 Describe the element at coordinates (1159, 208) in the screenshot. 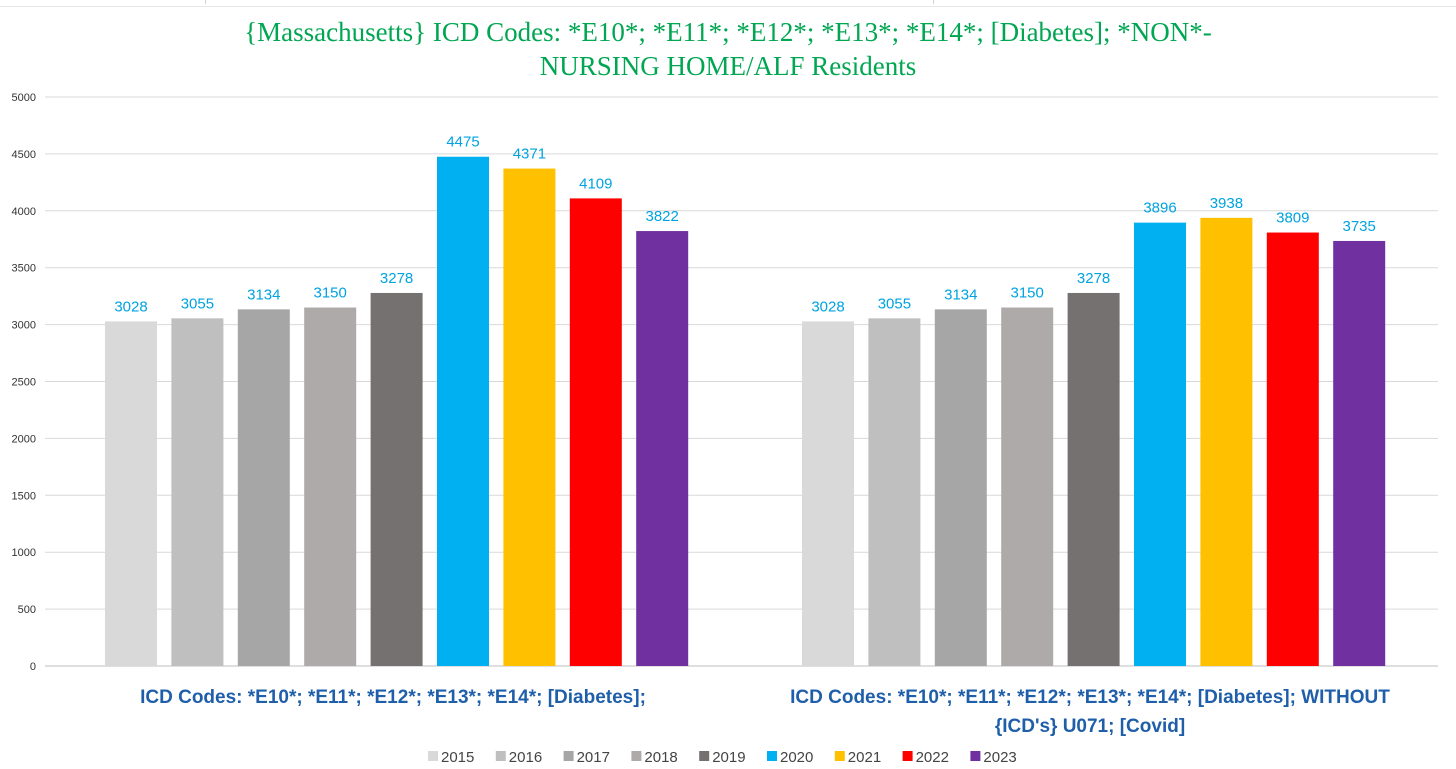

I see `data-label: 3896` at that location.